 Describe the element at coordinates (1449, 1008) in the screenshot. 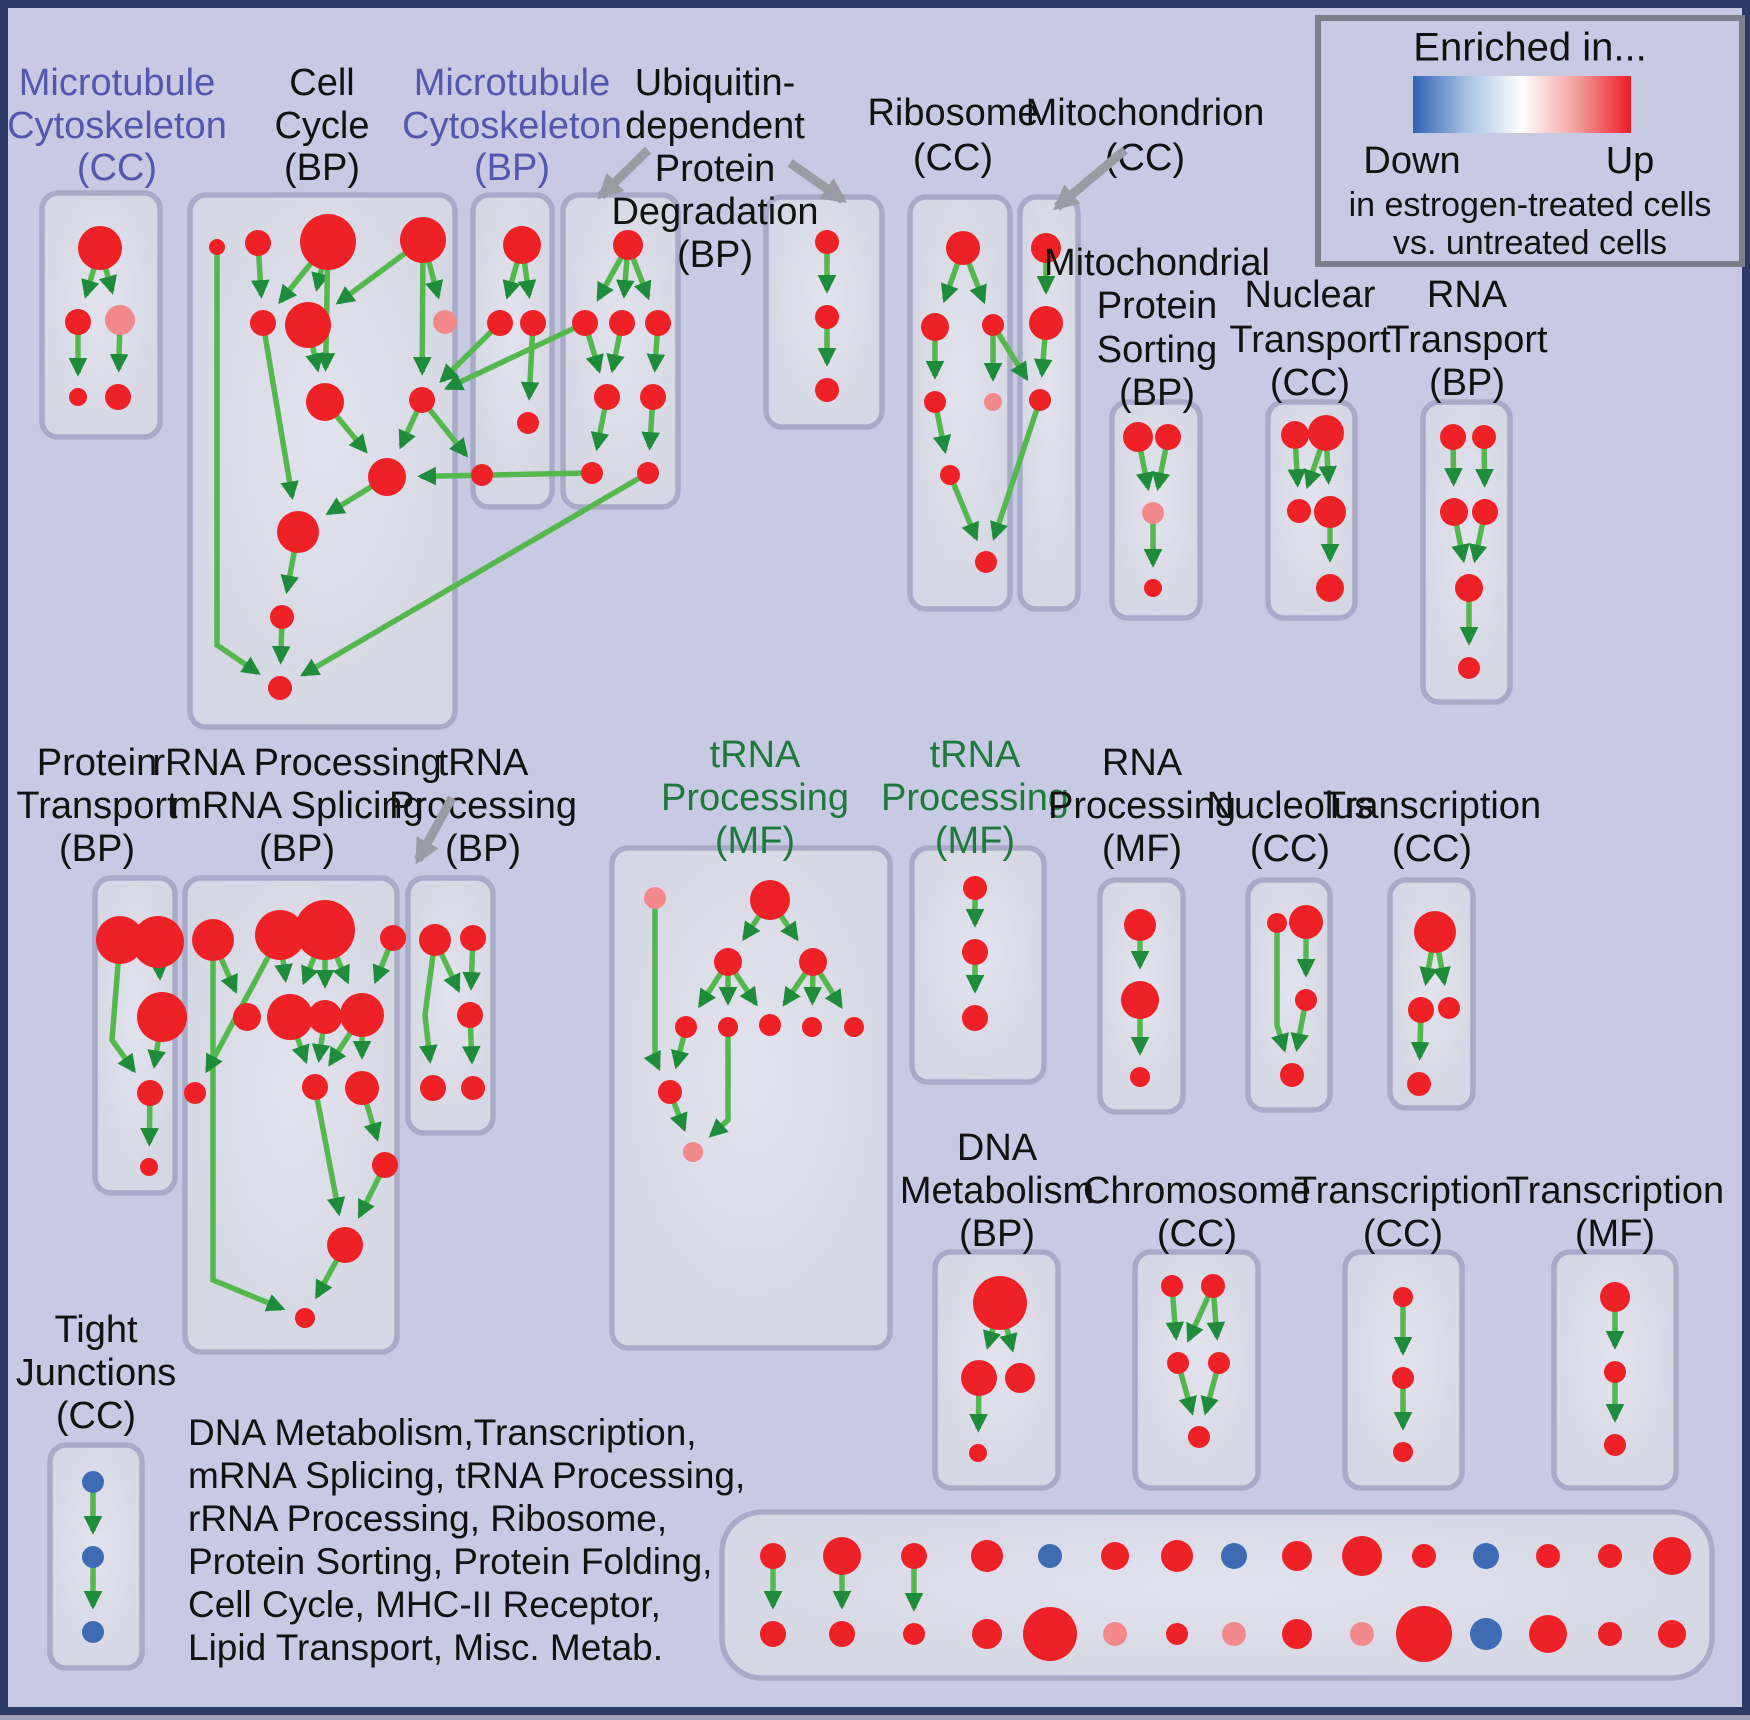

I see `node-transcription-cc-1-MR` at that location.